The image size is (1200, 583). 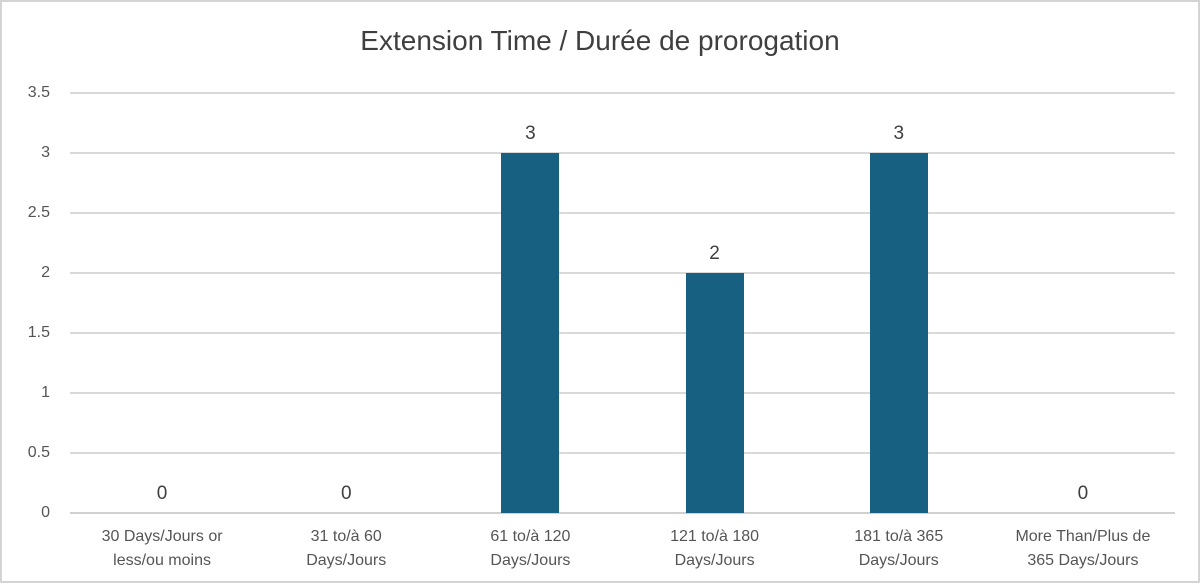 What do you see at coordinates (346, 548) in the screenshot?
I see `x-tick-label: 31 to/à 60 Days/Jours` at bounding box center [346, 548].